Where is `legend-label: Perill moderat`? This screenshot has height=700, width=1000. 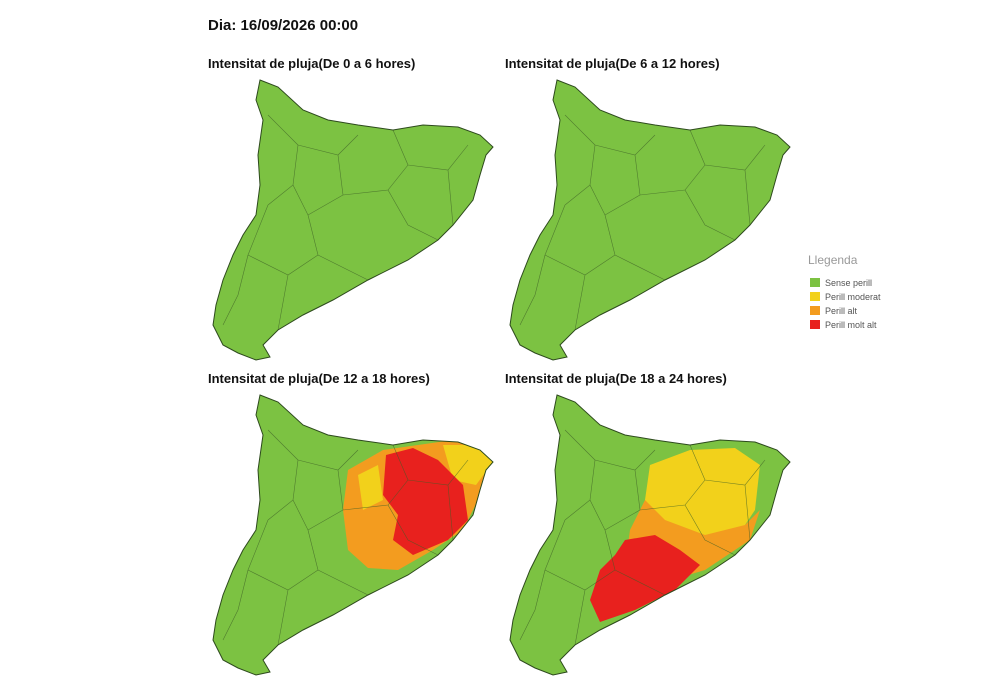
legend-label: Perill moderat is located at coordinates (853, 297).